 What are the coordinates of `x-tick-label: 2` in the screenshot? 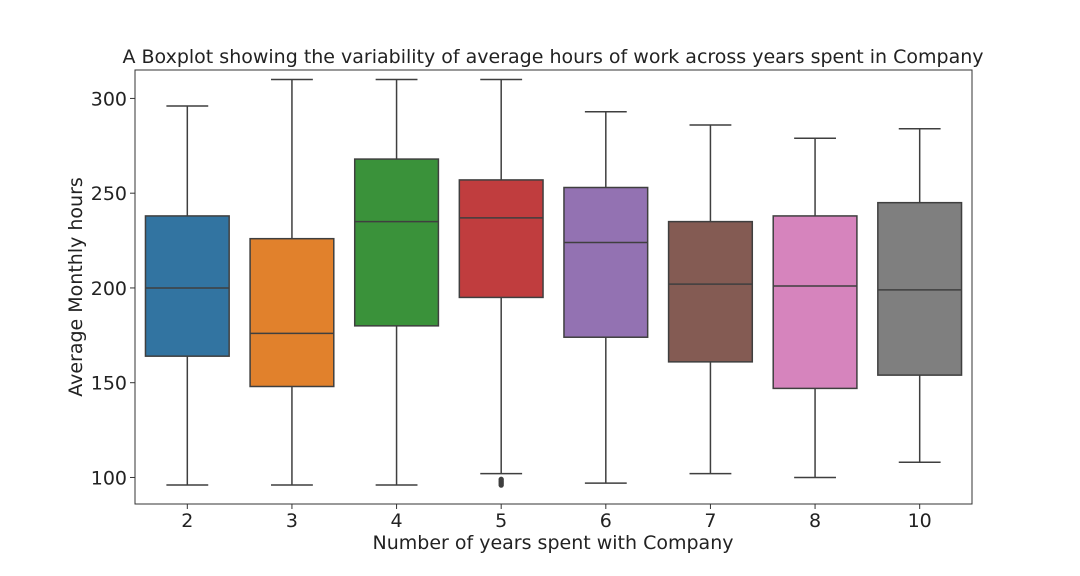 It's located at (187, 521).